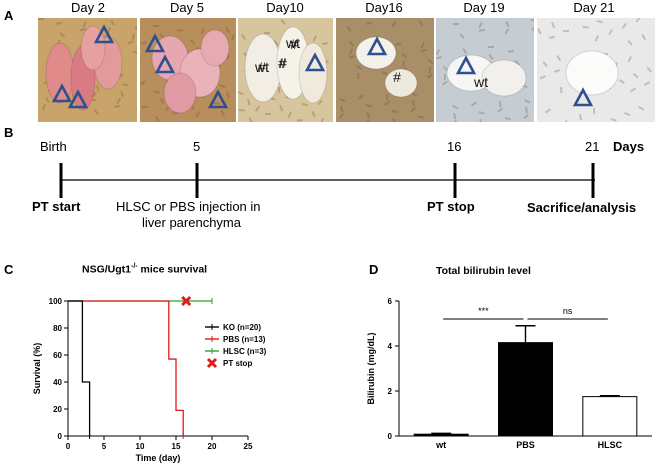 The width and height of the screenshot is (658, 471). Describe the element at coordinates (60, 436) in the screenshot. I see `survival-y-tick-label: 0` at that location.